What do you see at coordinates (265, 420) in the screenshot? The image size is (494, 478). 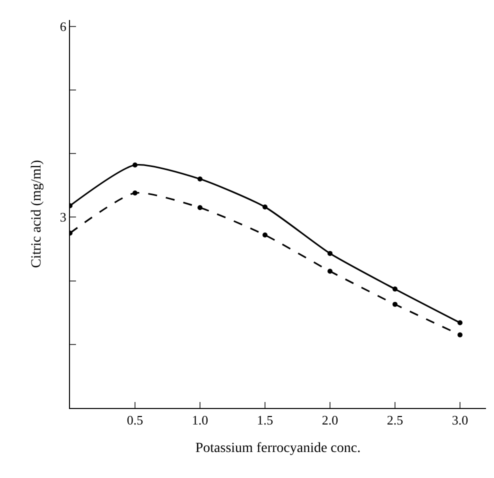 I see `x-tick-label: 1.5` at bounding box center [265, 420].